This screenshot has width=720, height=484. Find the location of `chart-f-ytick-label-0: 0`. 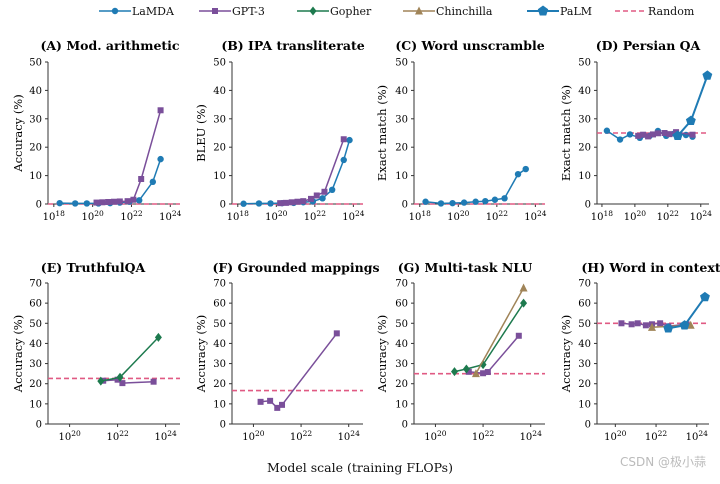

chart-f-ytick-label-0: 0 is located at coordinates (223, 425).